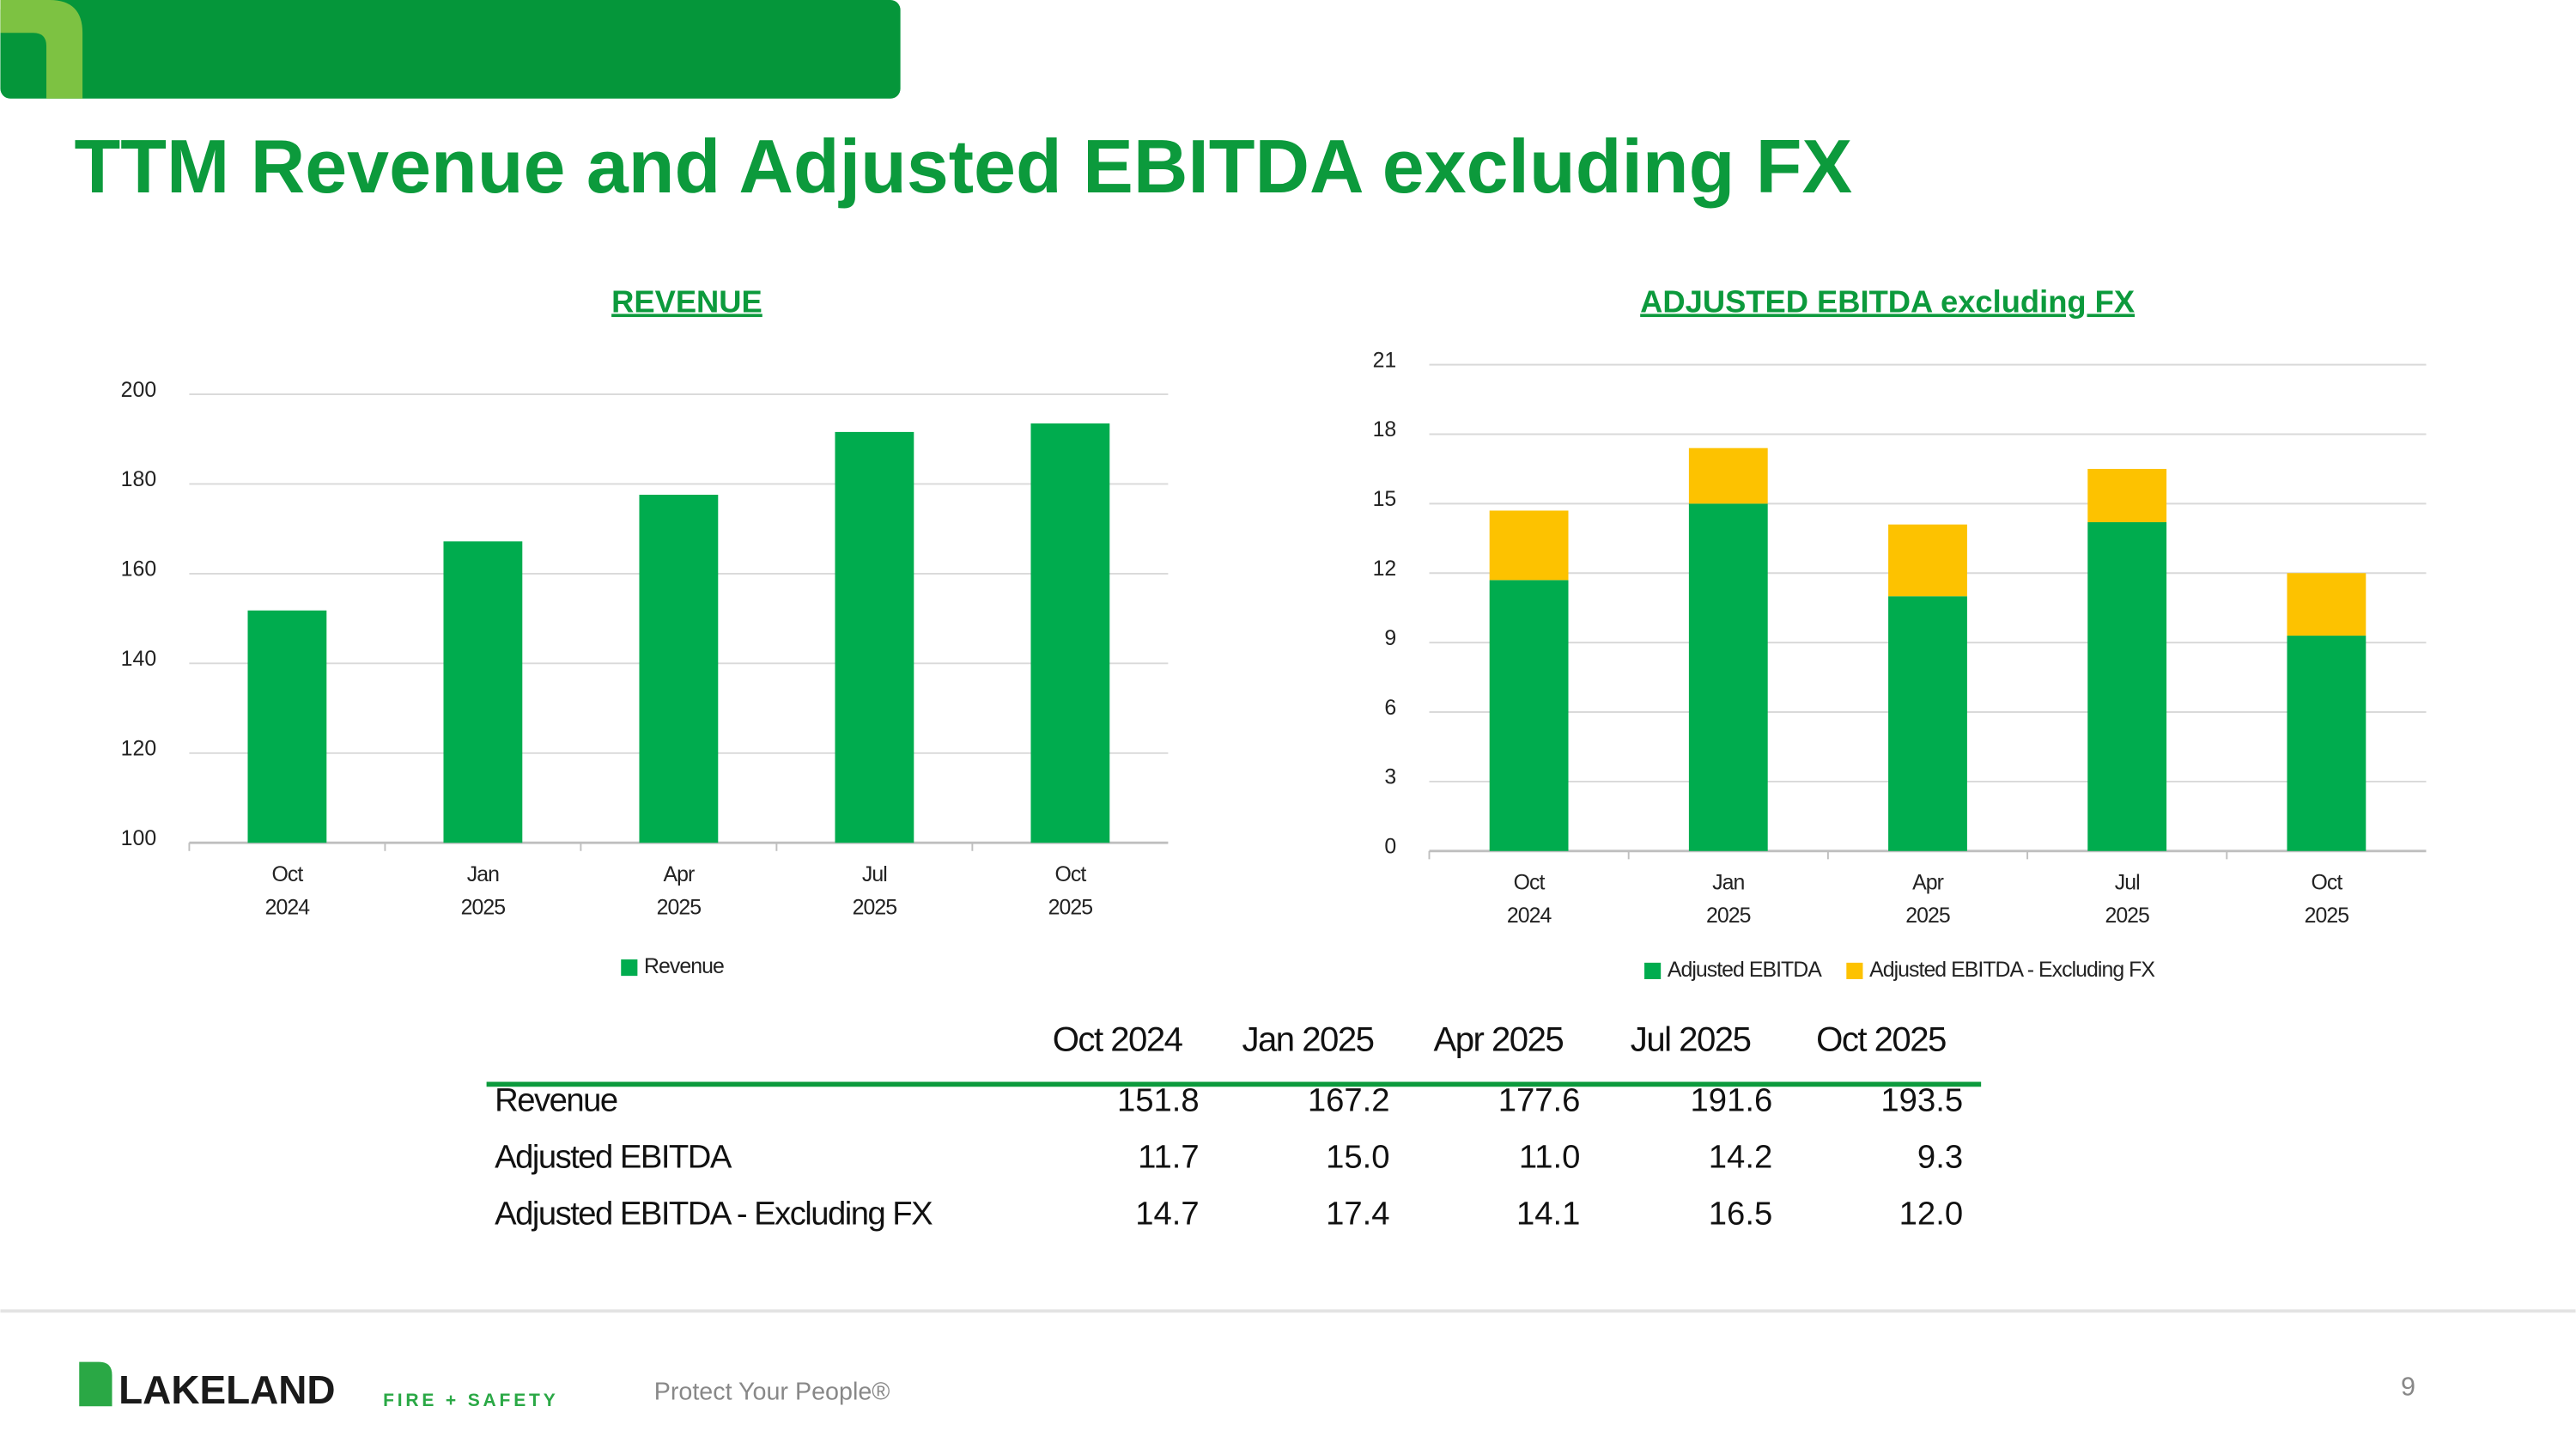 This screenshot has height=1449, width=2576. I want to click on cell: 191.6, so click(1732, 1100).